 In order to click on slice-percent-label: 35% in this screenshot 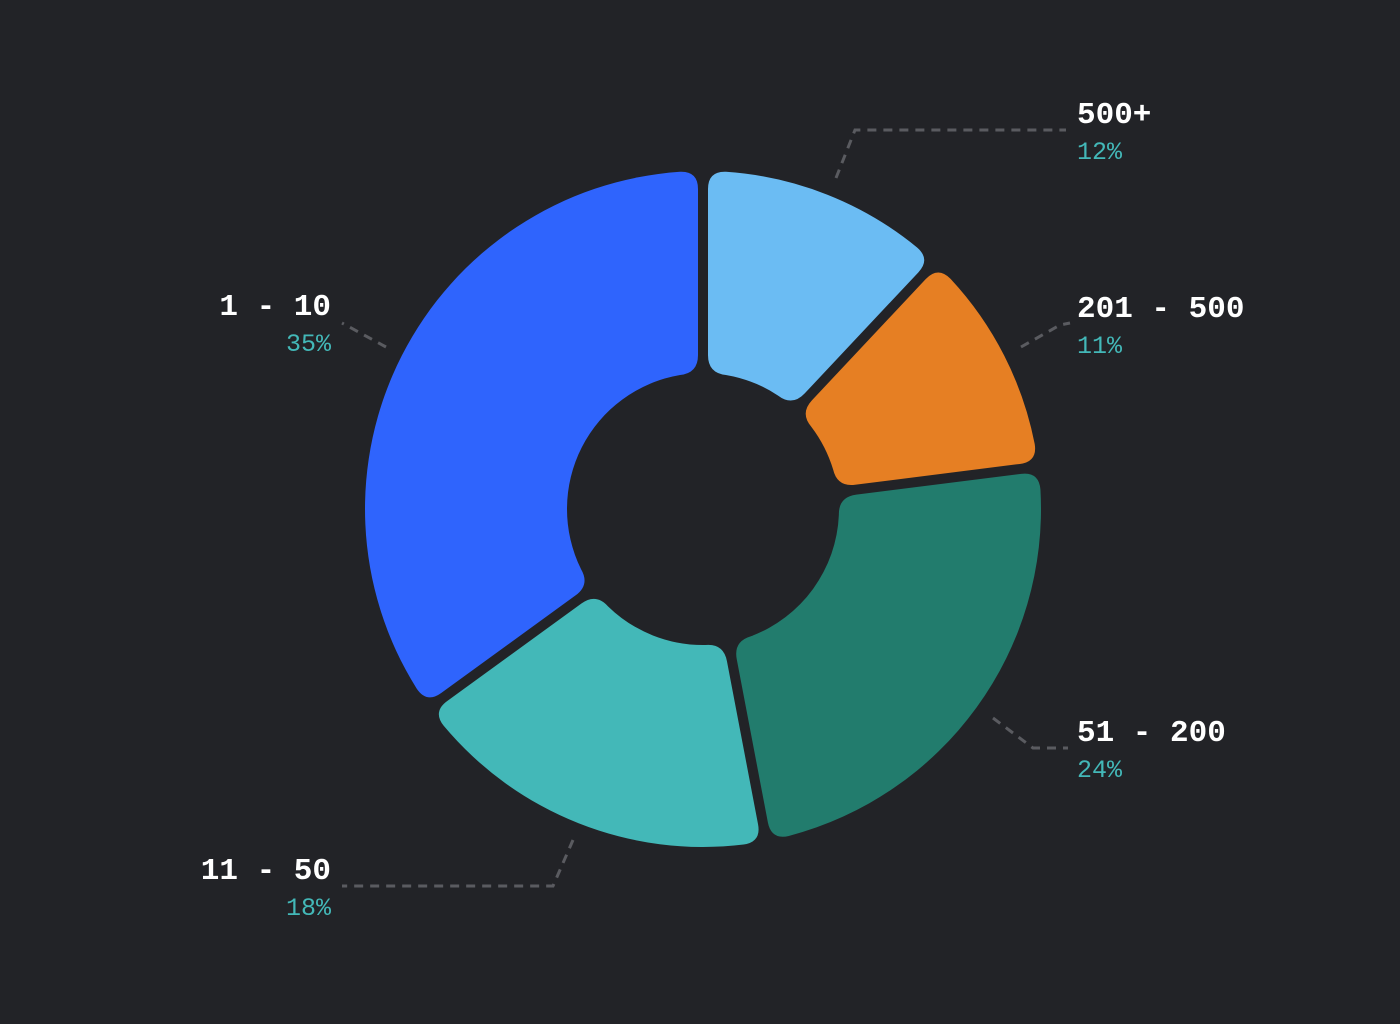, I will do `click(309, 344)`.